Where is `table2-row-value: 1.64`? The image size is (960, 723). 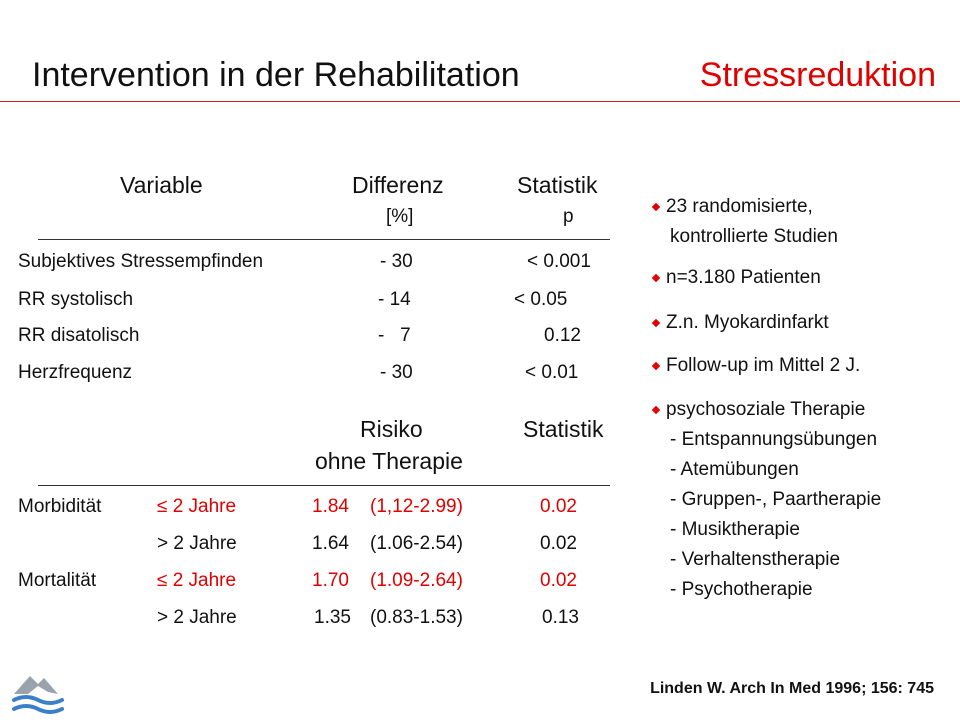 table2-row-value: 1.64 is located at coordinates (330, 543).